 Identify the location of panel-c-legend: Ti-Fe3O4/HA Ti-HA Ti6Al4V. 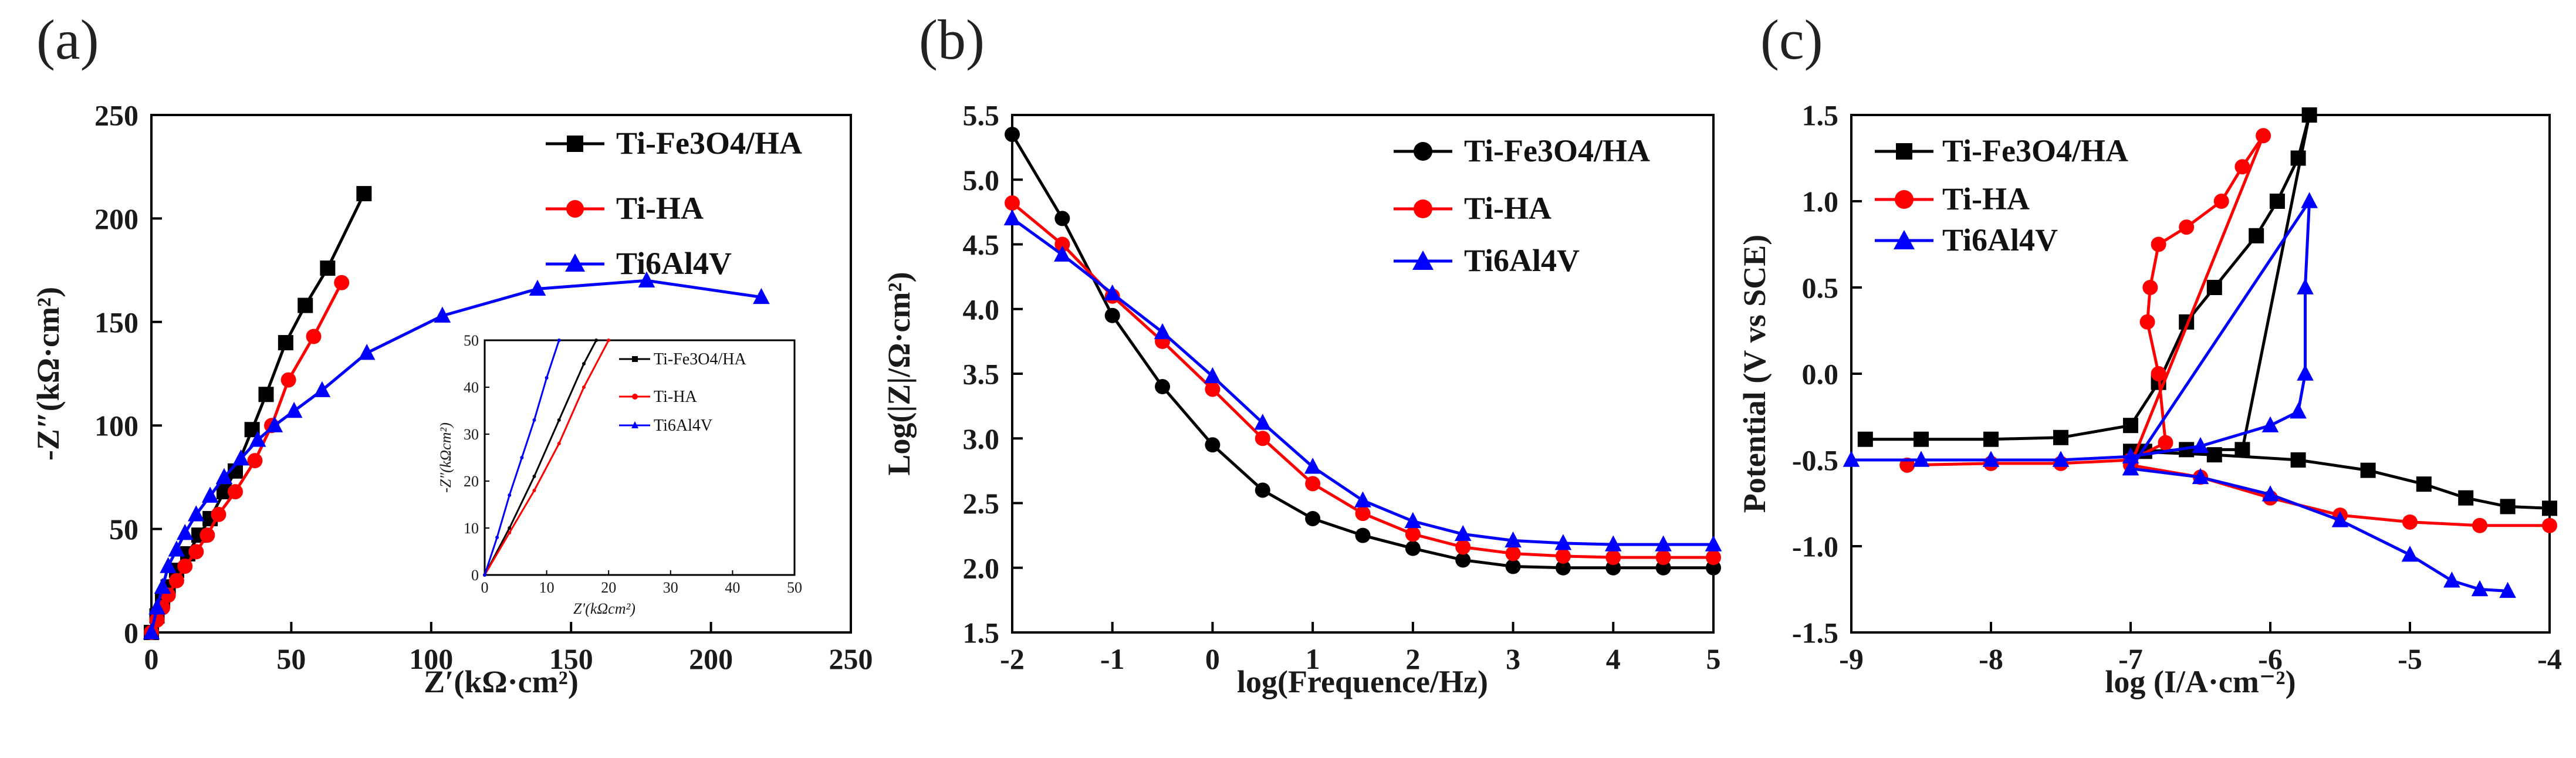
(2001, 196).